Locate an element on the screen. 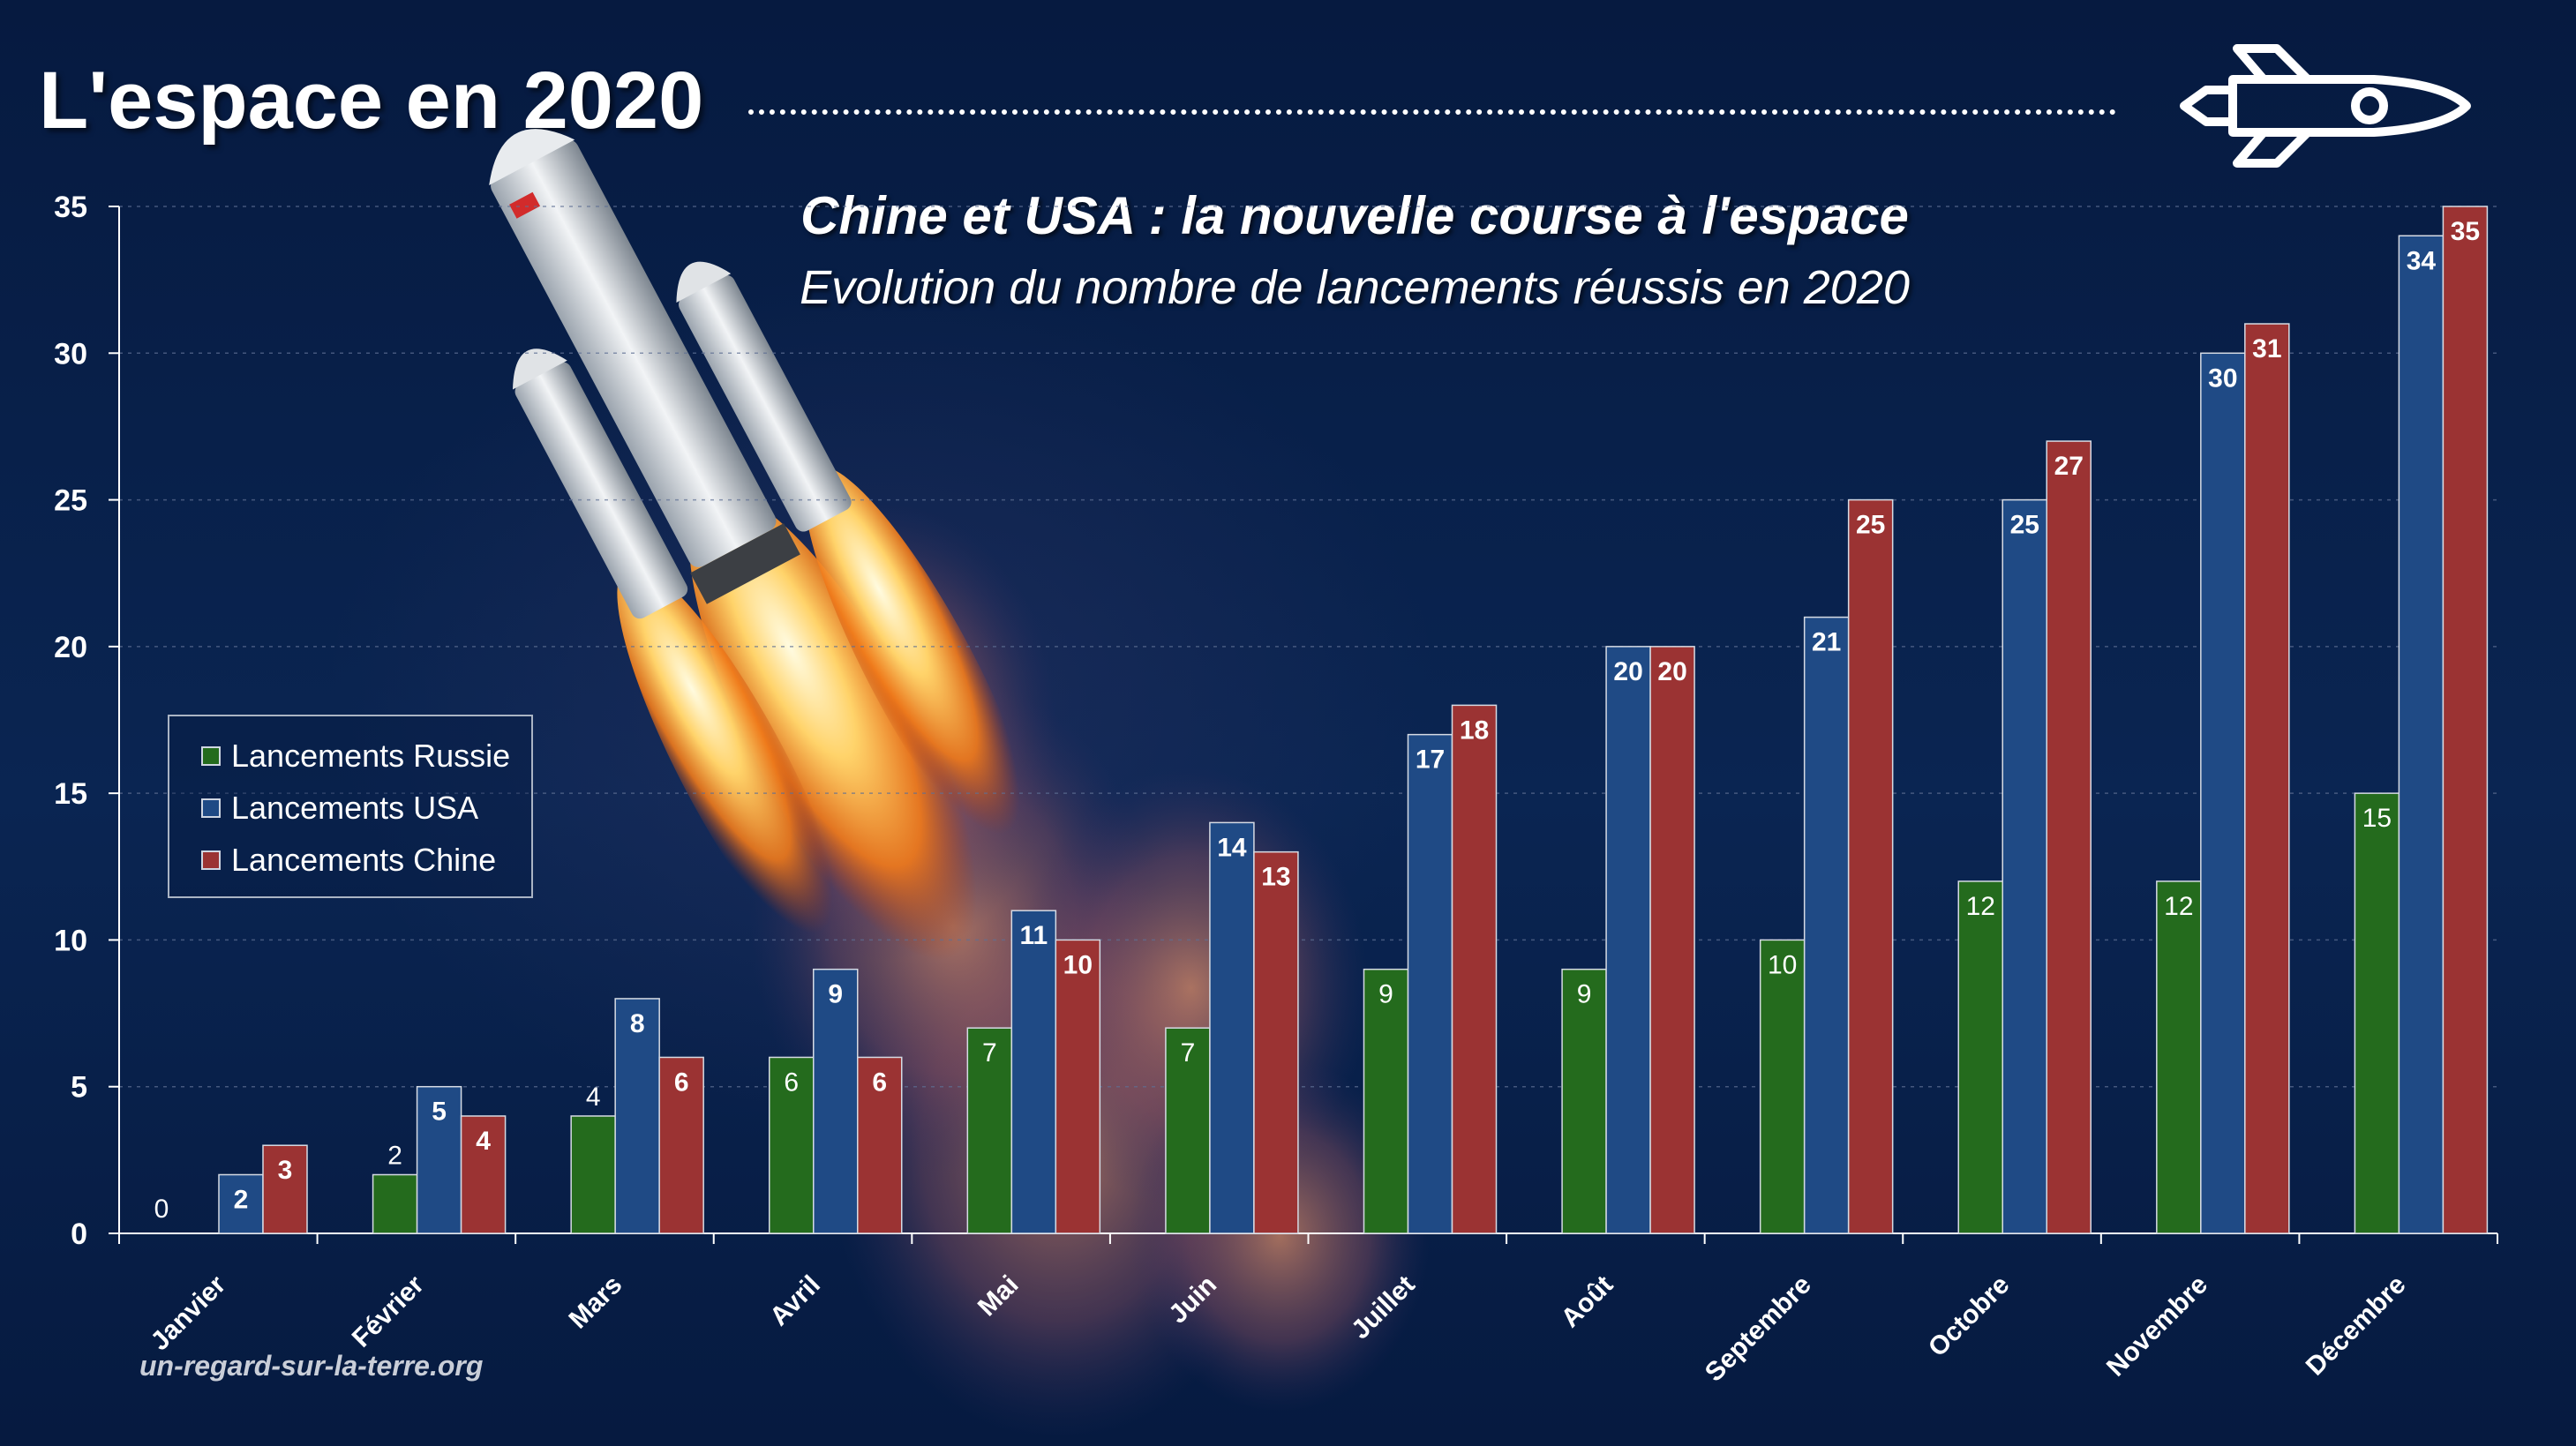 This screenshot has height=1446, width=2576. x-tick-label: Juillet is located at coordinates (1383, 1307).